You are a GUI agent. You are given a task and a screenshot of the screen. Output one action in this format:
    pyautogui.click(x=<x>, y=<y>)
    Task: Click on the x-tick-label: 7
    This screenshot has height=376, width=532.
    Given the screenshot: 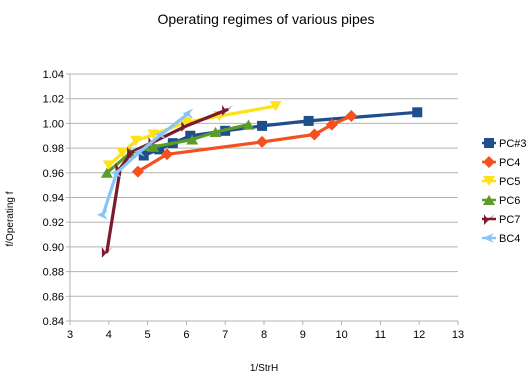 What is the action you would take?
    pyautogui.click(x=225, y=335)
    